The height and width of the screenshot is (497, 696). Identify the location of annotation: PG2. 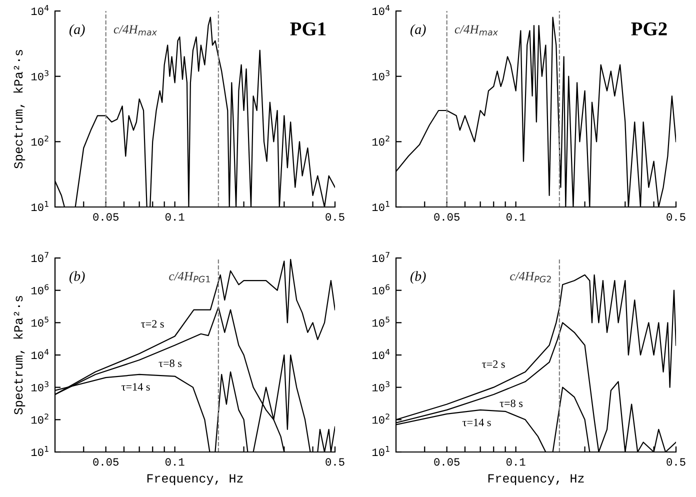
(649, 29).